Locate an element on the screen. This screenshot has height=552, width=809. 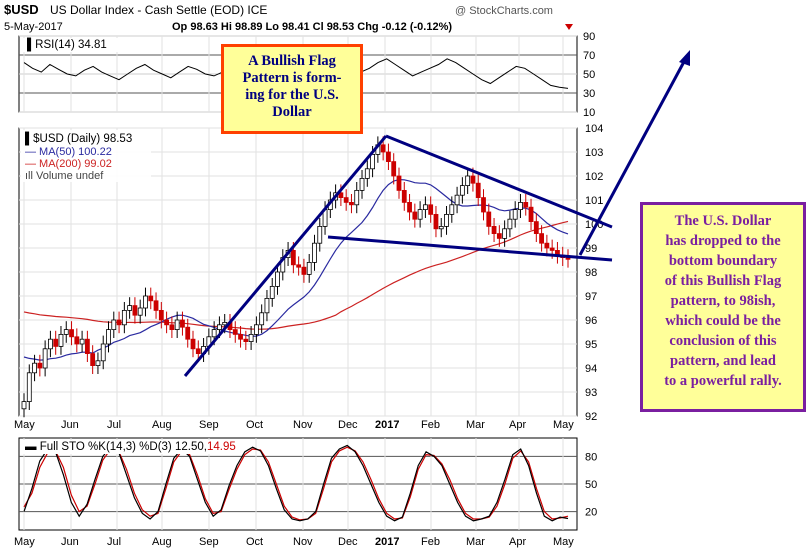
chart-symbol: $USD is located at coordinates (21, 9).